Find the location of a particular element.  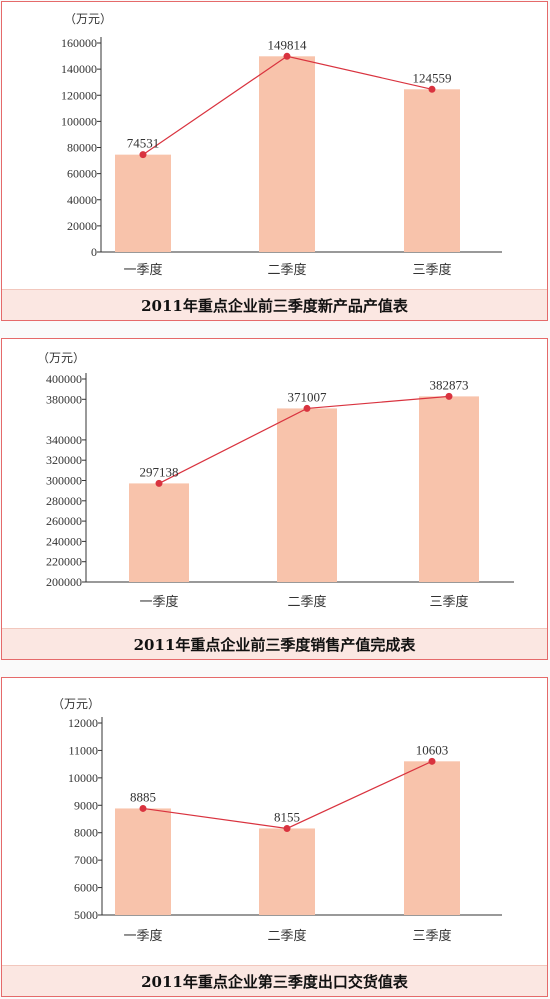

y-tick-label: 11000 is located at coordinates (83, 750).